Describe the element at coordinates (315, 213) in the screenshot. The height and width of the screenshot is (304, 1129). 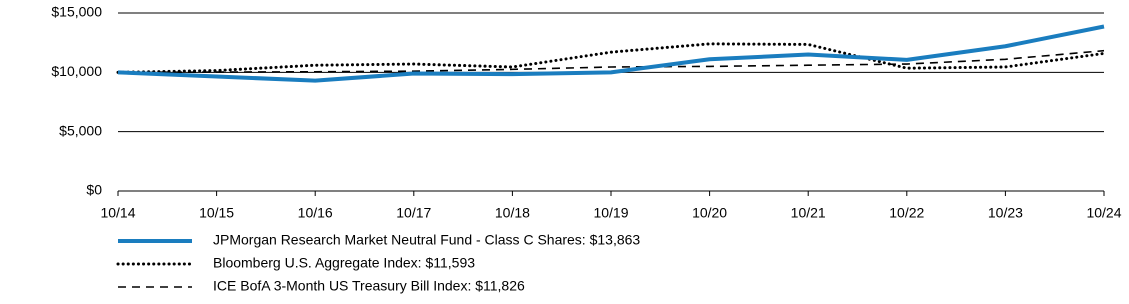
I see `x-tick-label: 10/16` at that location.